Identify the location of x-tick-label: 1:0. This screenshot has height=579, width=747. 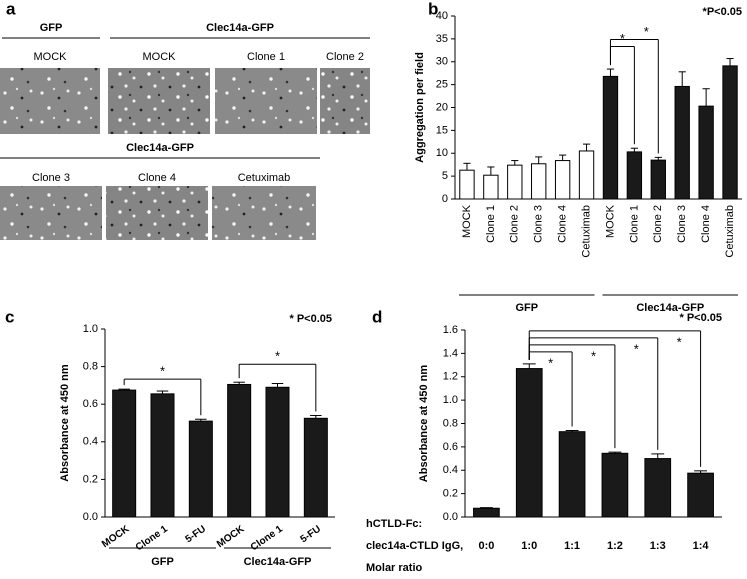
(529, 546).